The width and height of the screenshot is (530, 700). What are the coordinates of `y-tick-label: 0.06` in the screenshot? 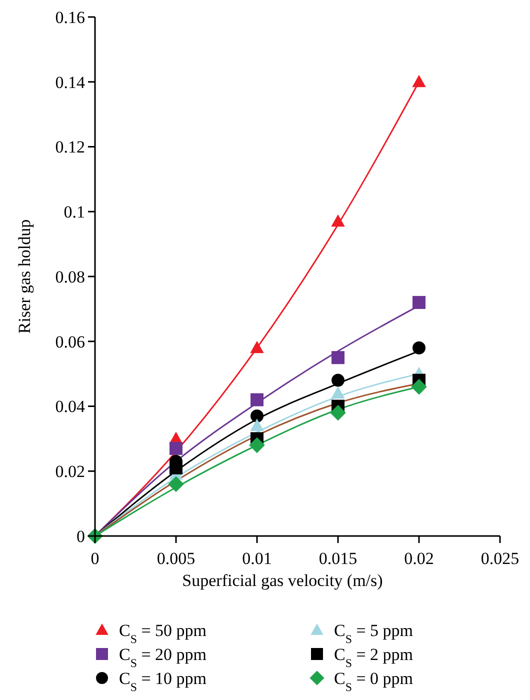 It's located at (70, 342).